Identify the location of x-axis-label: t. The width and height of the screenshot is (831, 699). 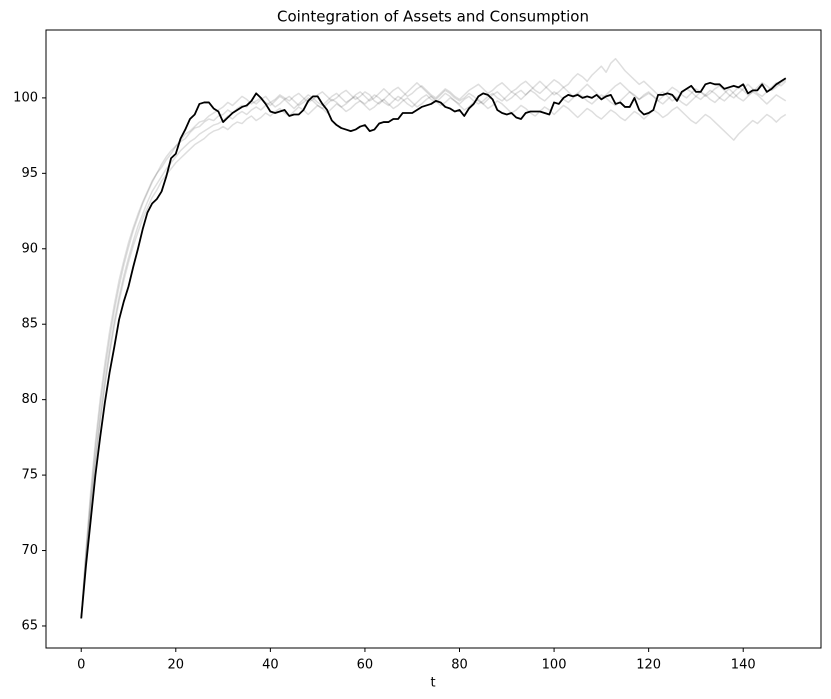
(432, 683).